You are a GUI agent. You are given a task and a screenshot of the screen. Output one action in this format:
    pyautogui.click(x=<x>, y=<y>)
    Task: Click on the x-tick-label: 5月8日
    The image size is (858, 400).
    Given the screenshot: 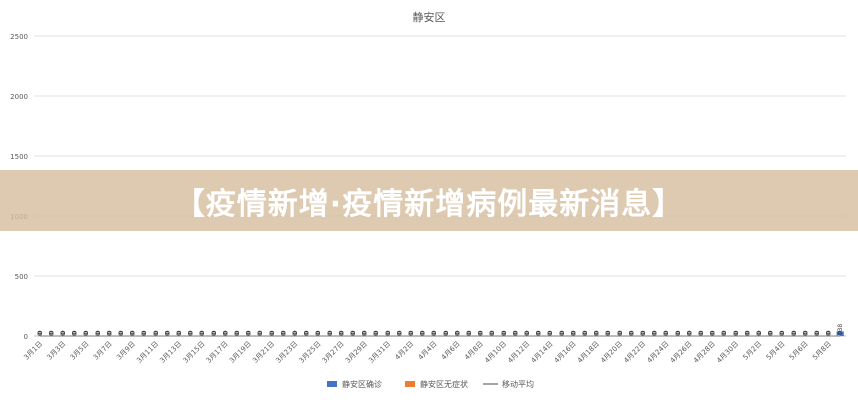 What is the action you would take?
    pyautogui.click(x=822, y=351)
    